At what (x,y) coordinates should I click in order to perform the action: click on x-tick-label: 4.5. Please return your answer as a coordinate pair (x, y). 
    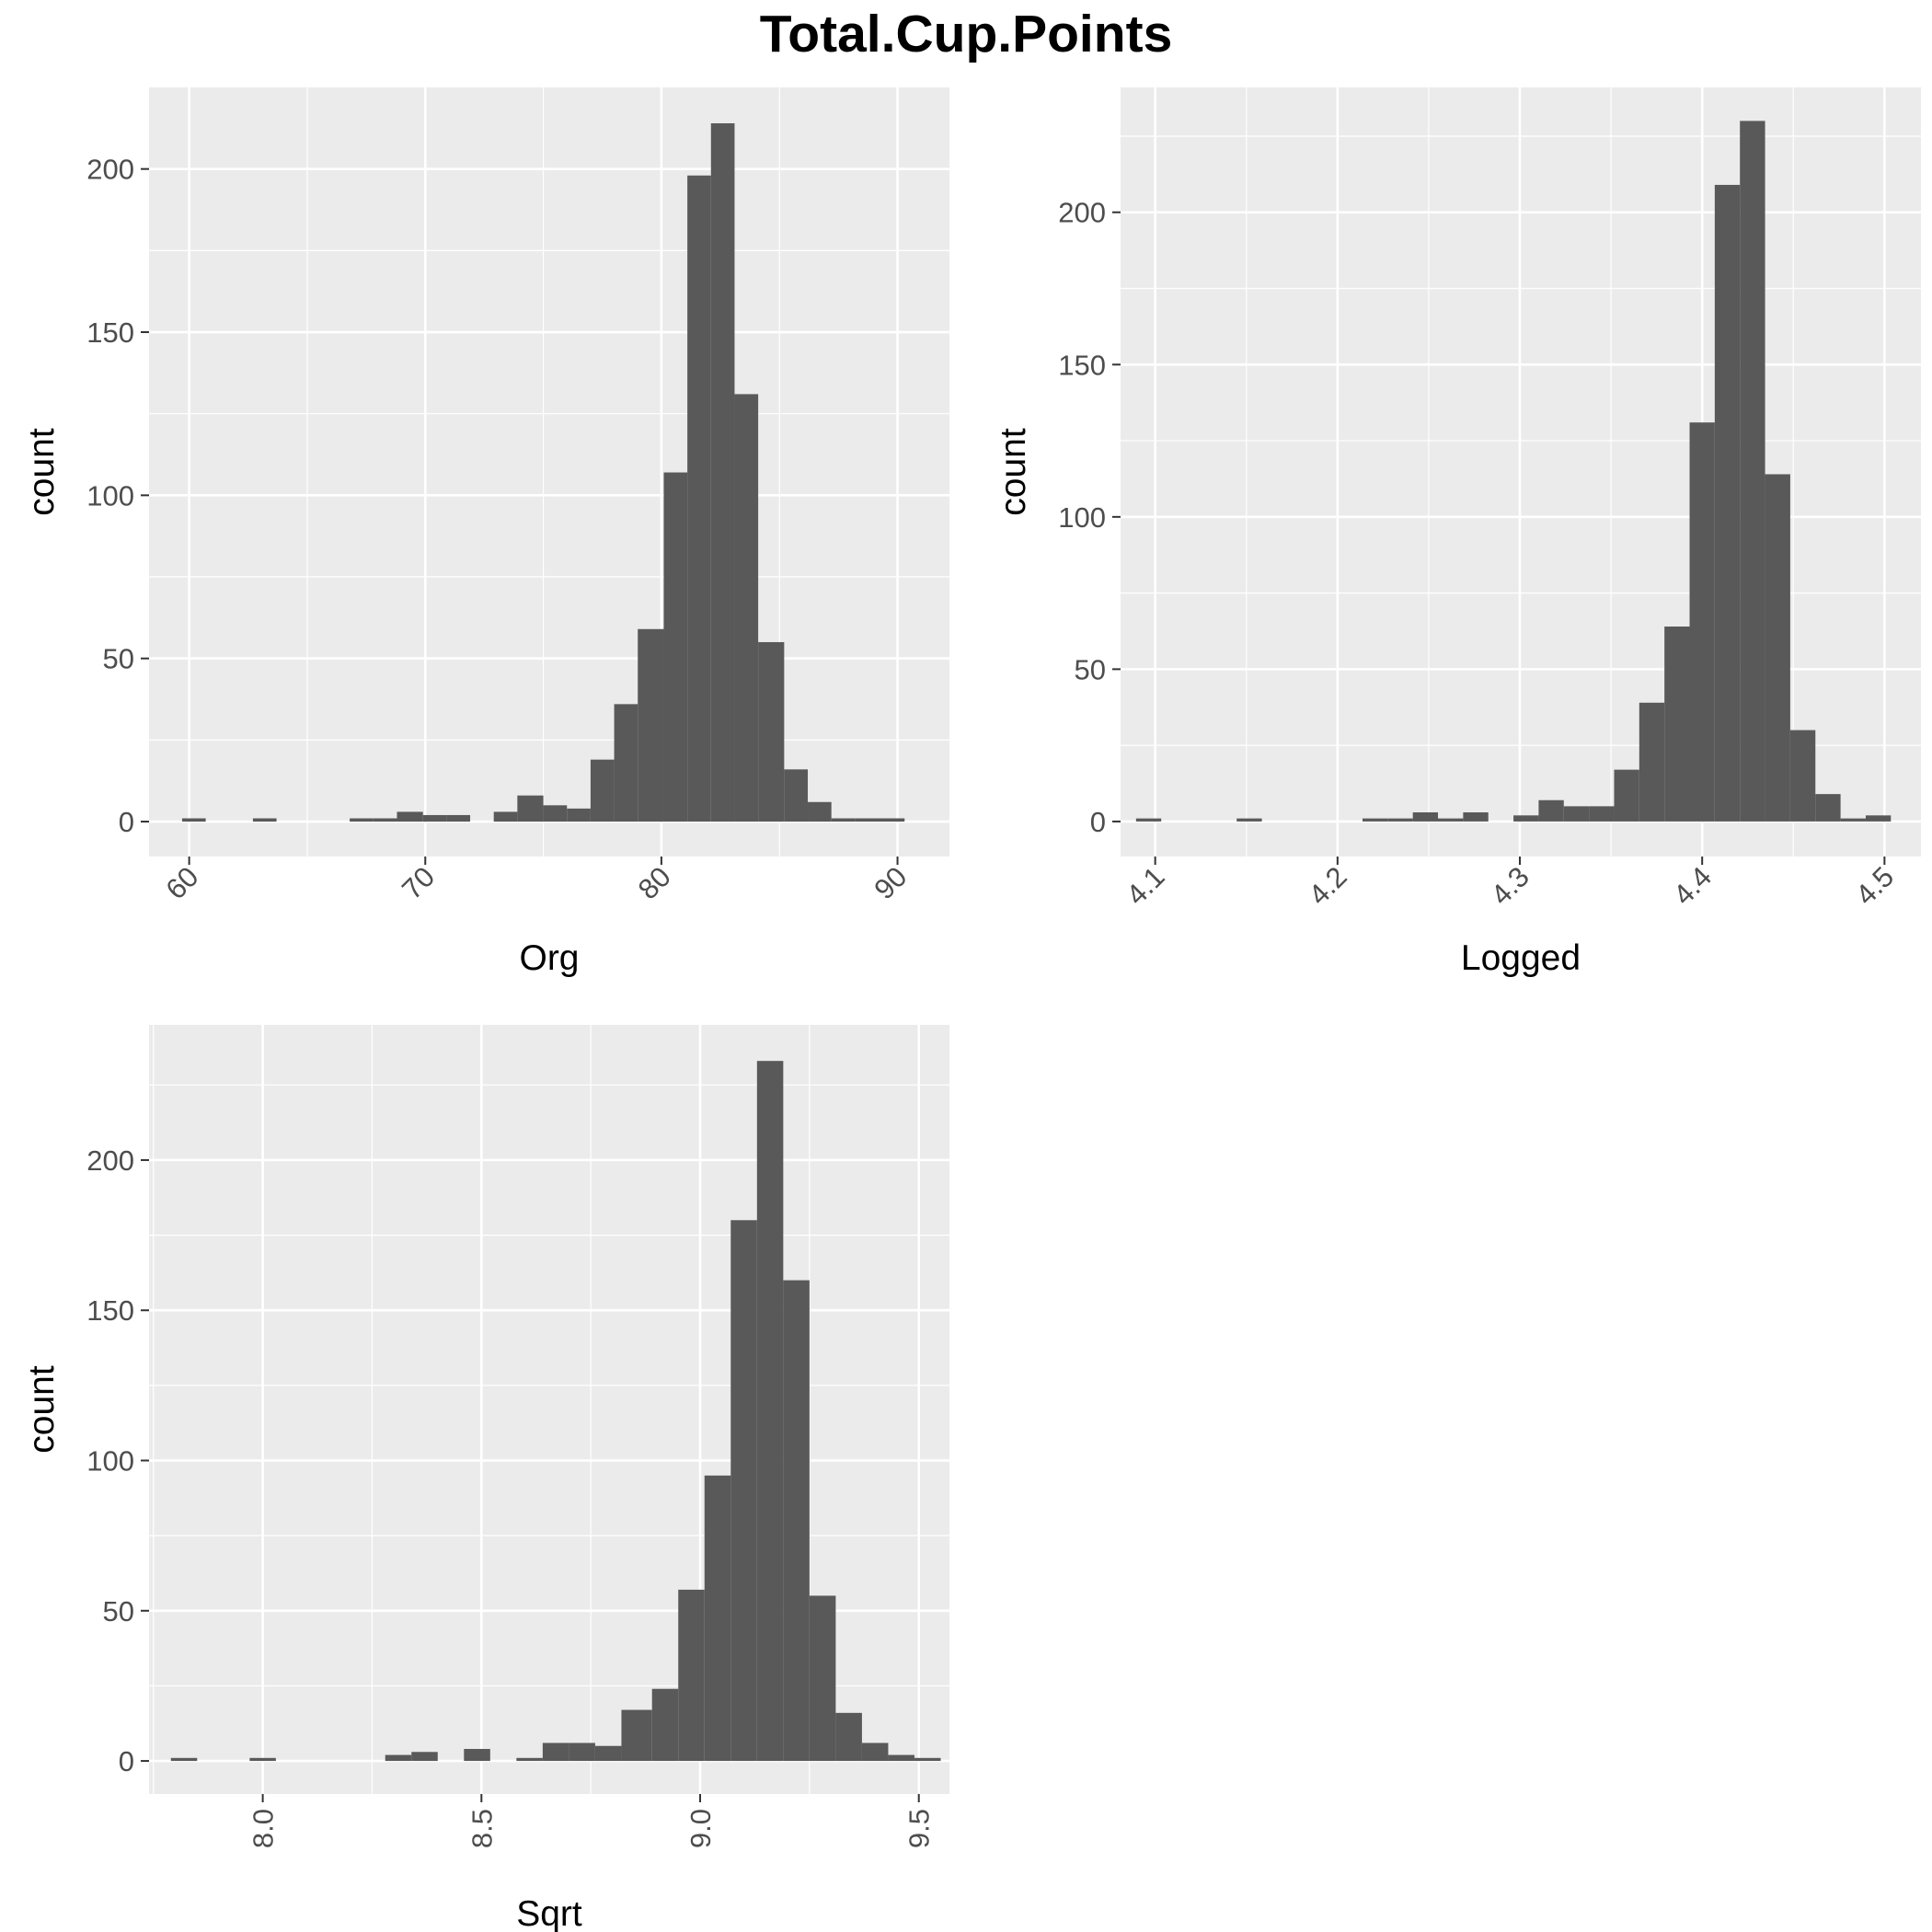
    Looking at the image, I should click on (1874, 885).